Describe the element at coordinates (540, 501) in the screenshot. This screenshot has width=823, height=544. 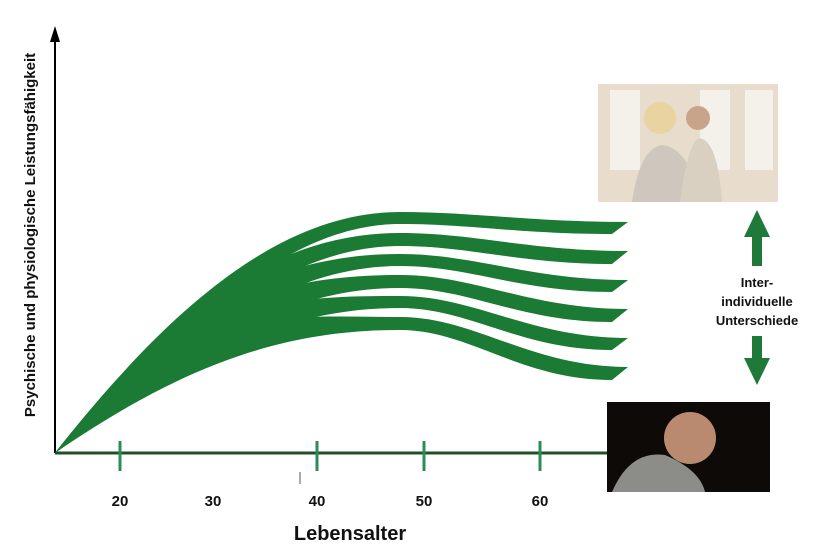
I see `x-tick-label: 60` at that location.